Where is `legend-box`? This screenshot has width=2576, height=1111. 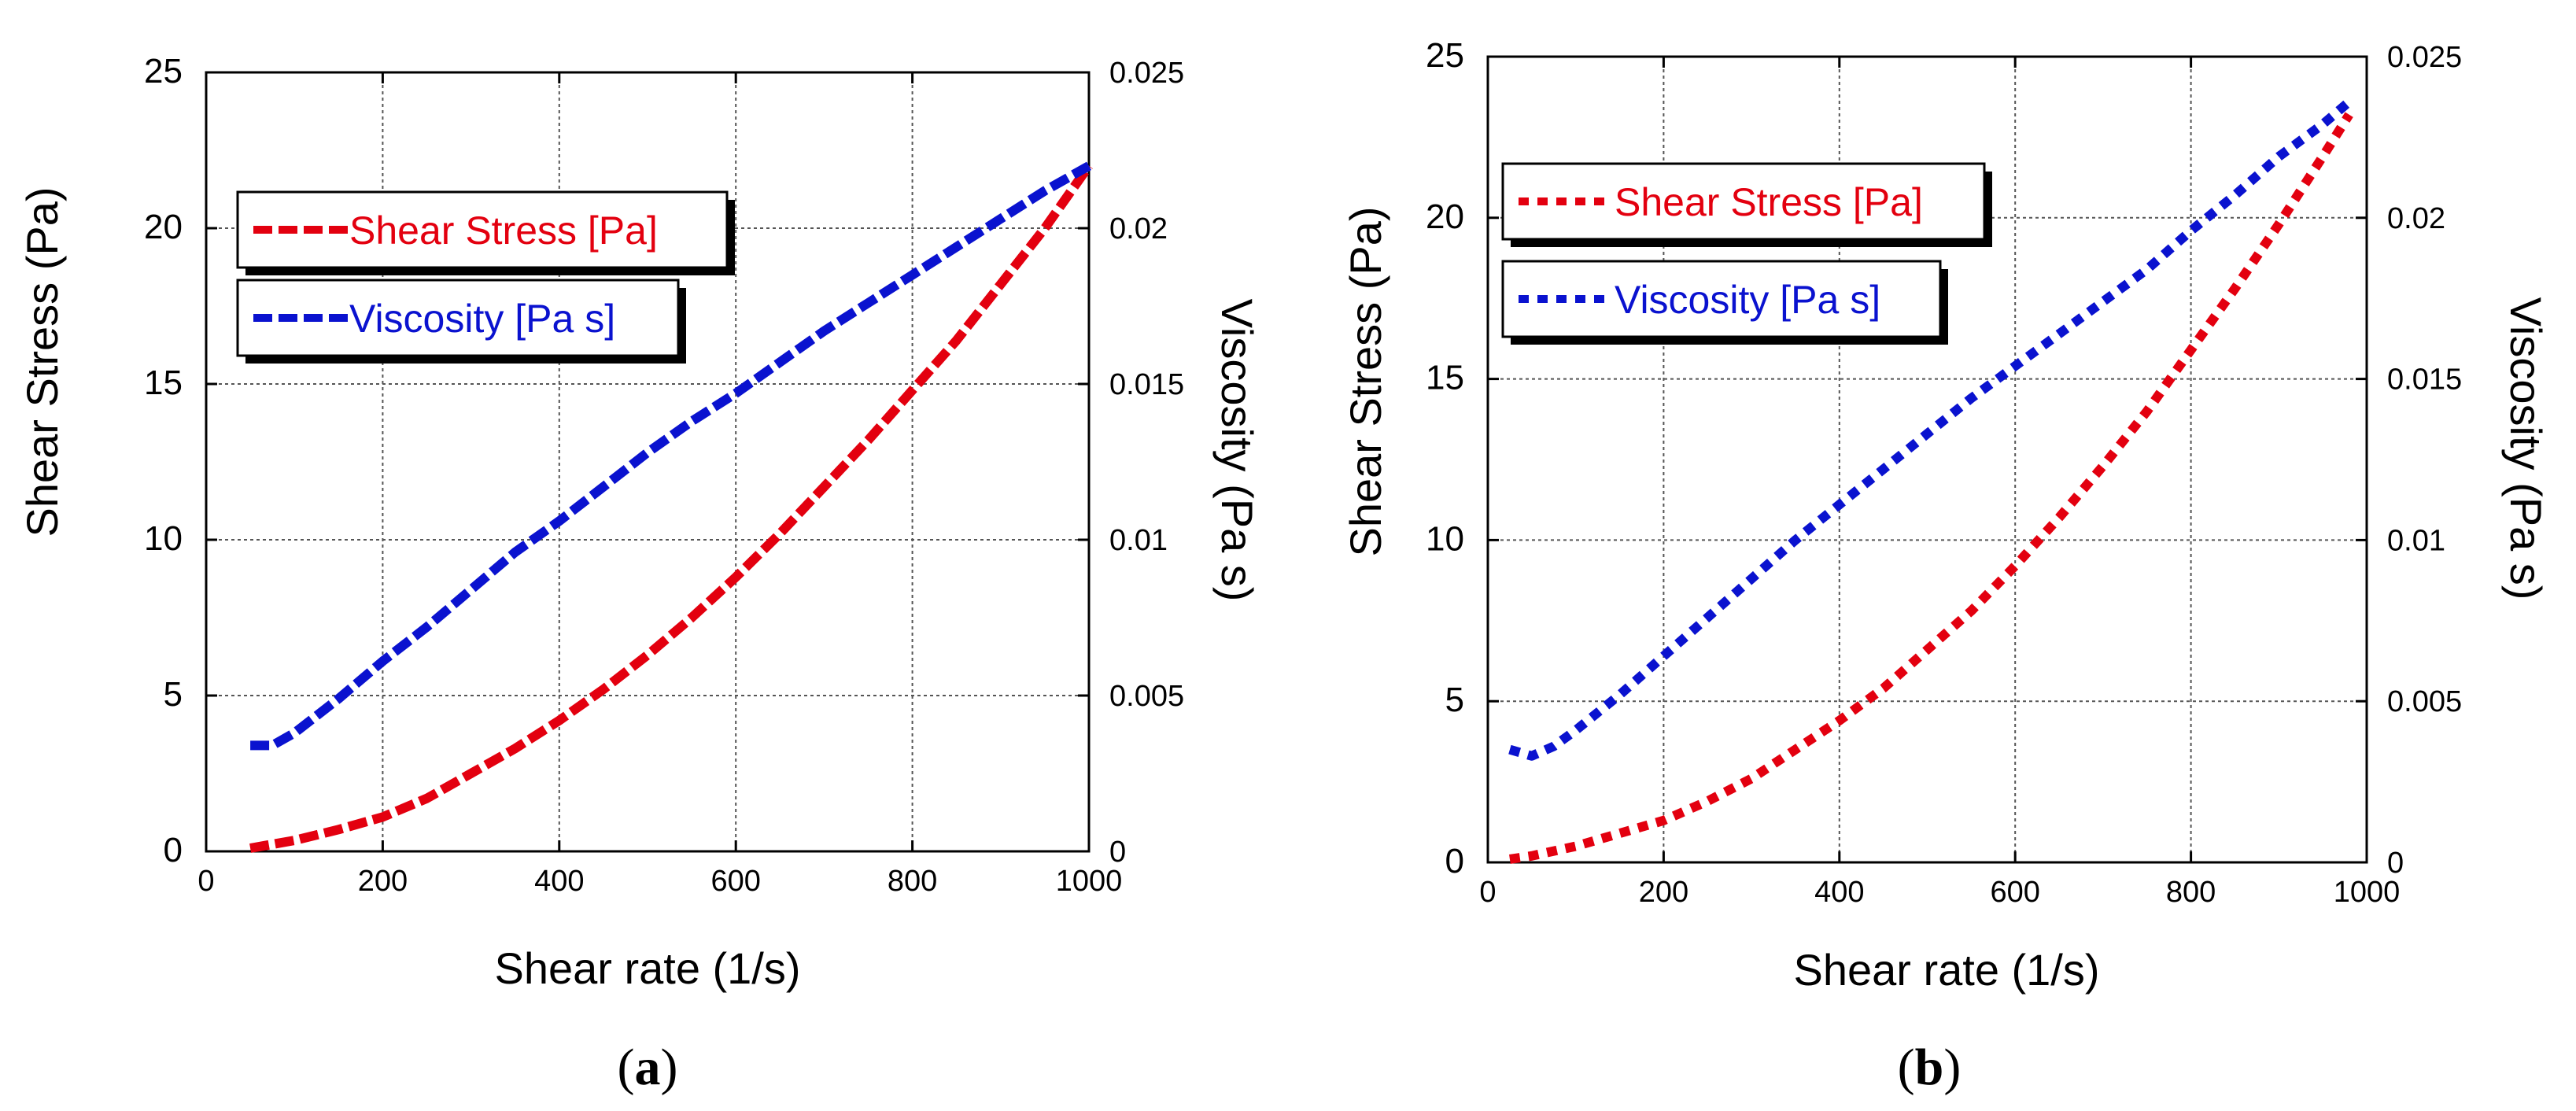 legend-box is located at coordinates (1744, 201).